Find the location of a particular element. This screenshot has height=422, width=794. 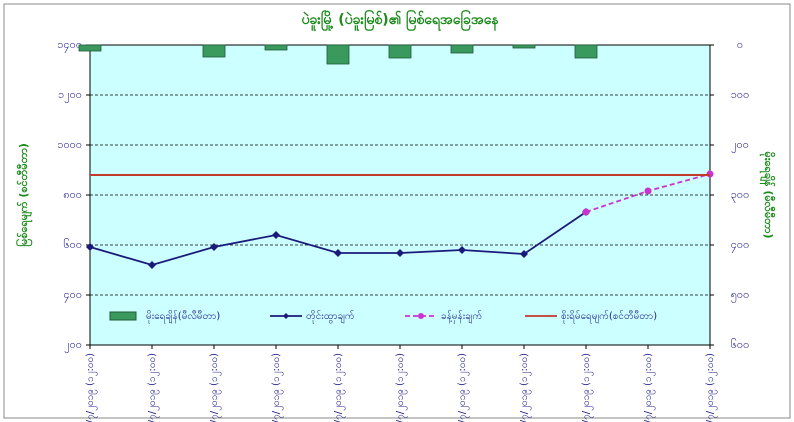

chart-title: ပဲခူးမြို့ (ပဲခူးမြစ်)၏ မြစ်ရေအခြေအနေ is located at coordinates (400, 20).